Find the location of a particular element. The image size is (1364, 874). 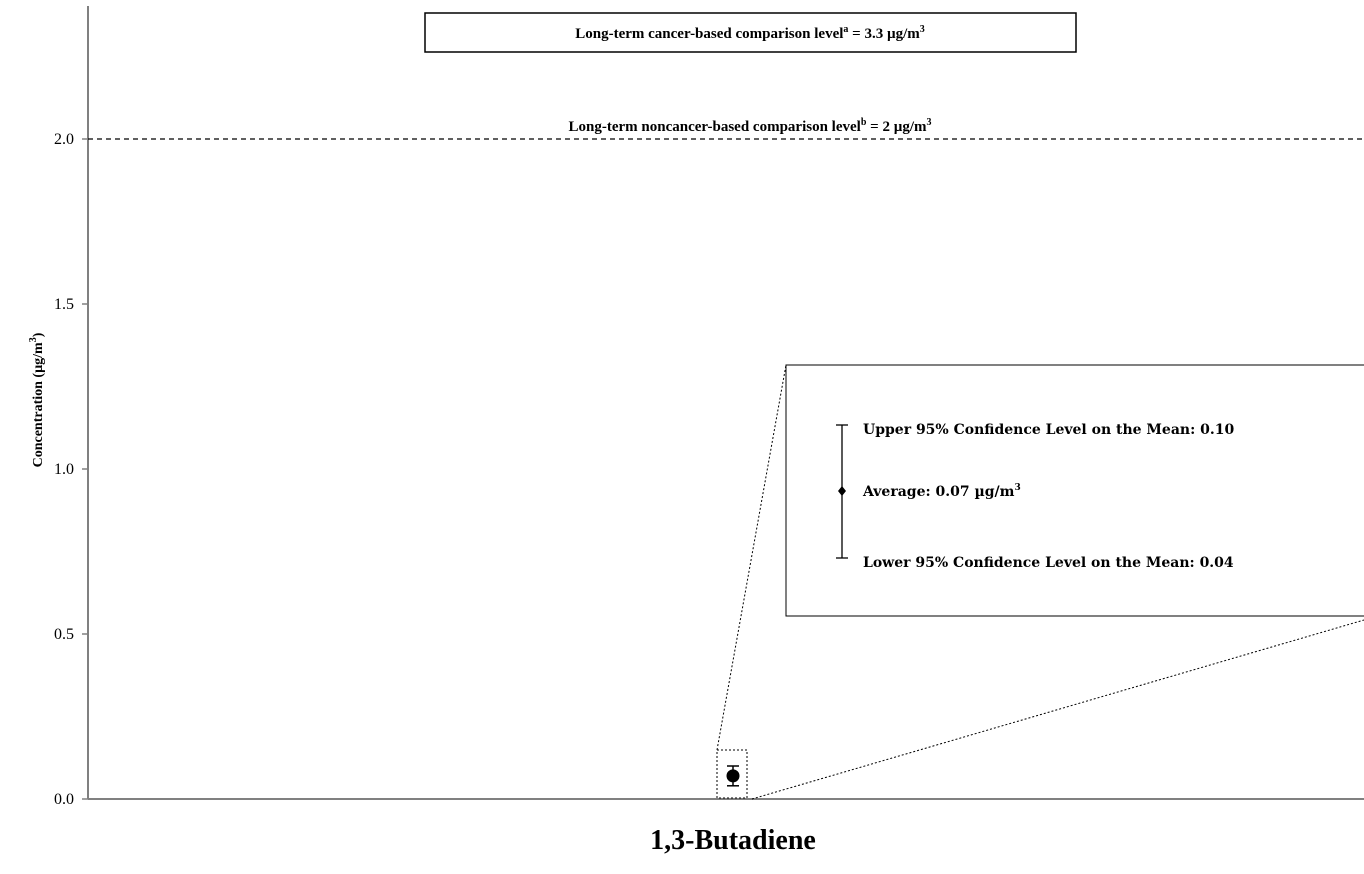

y-tick-label: 1.5 is located at coordinates (64, 304).